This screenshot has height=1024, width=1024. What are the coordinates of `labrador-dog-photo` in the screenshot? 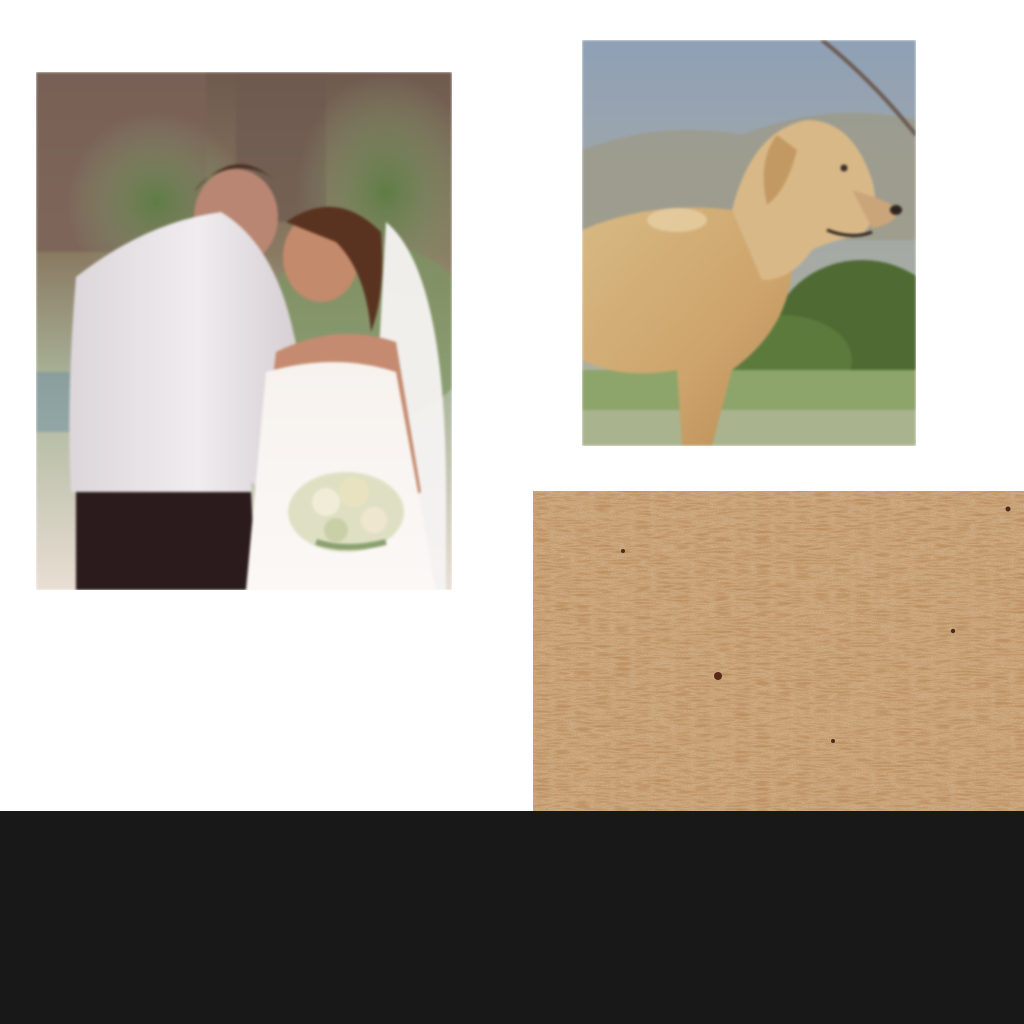 It's located at (749, 243).